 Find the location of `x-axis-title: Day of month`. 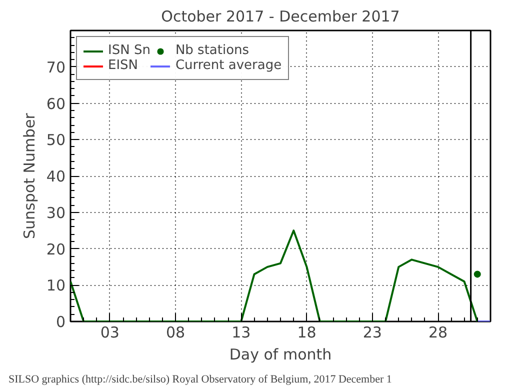

x-axis-title: Day of month is located at coordinates (280, 355).